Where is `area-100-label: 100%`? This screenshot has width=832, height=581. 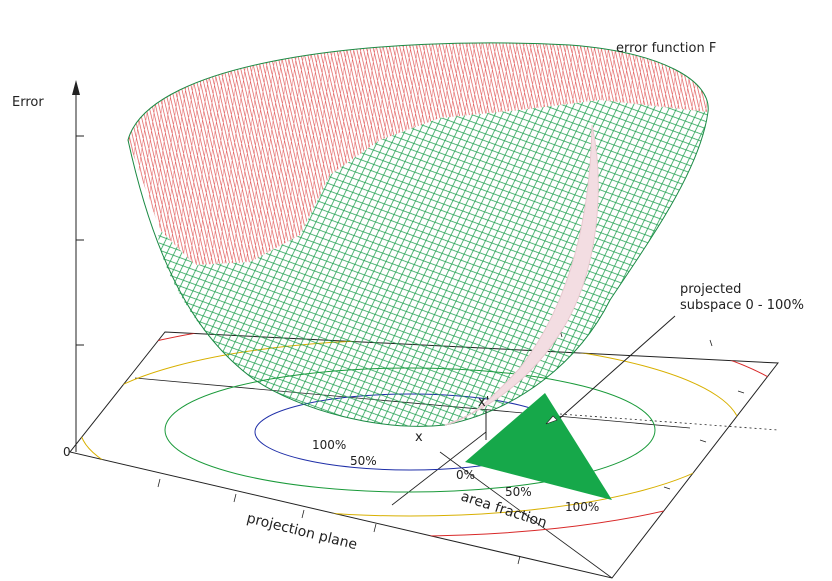 area-100-label: 100% is located at coordinates (582, 507).